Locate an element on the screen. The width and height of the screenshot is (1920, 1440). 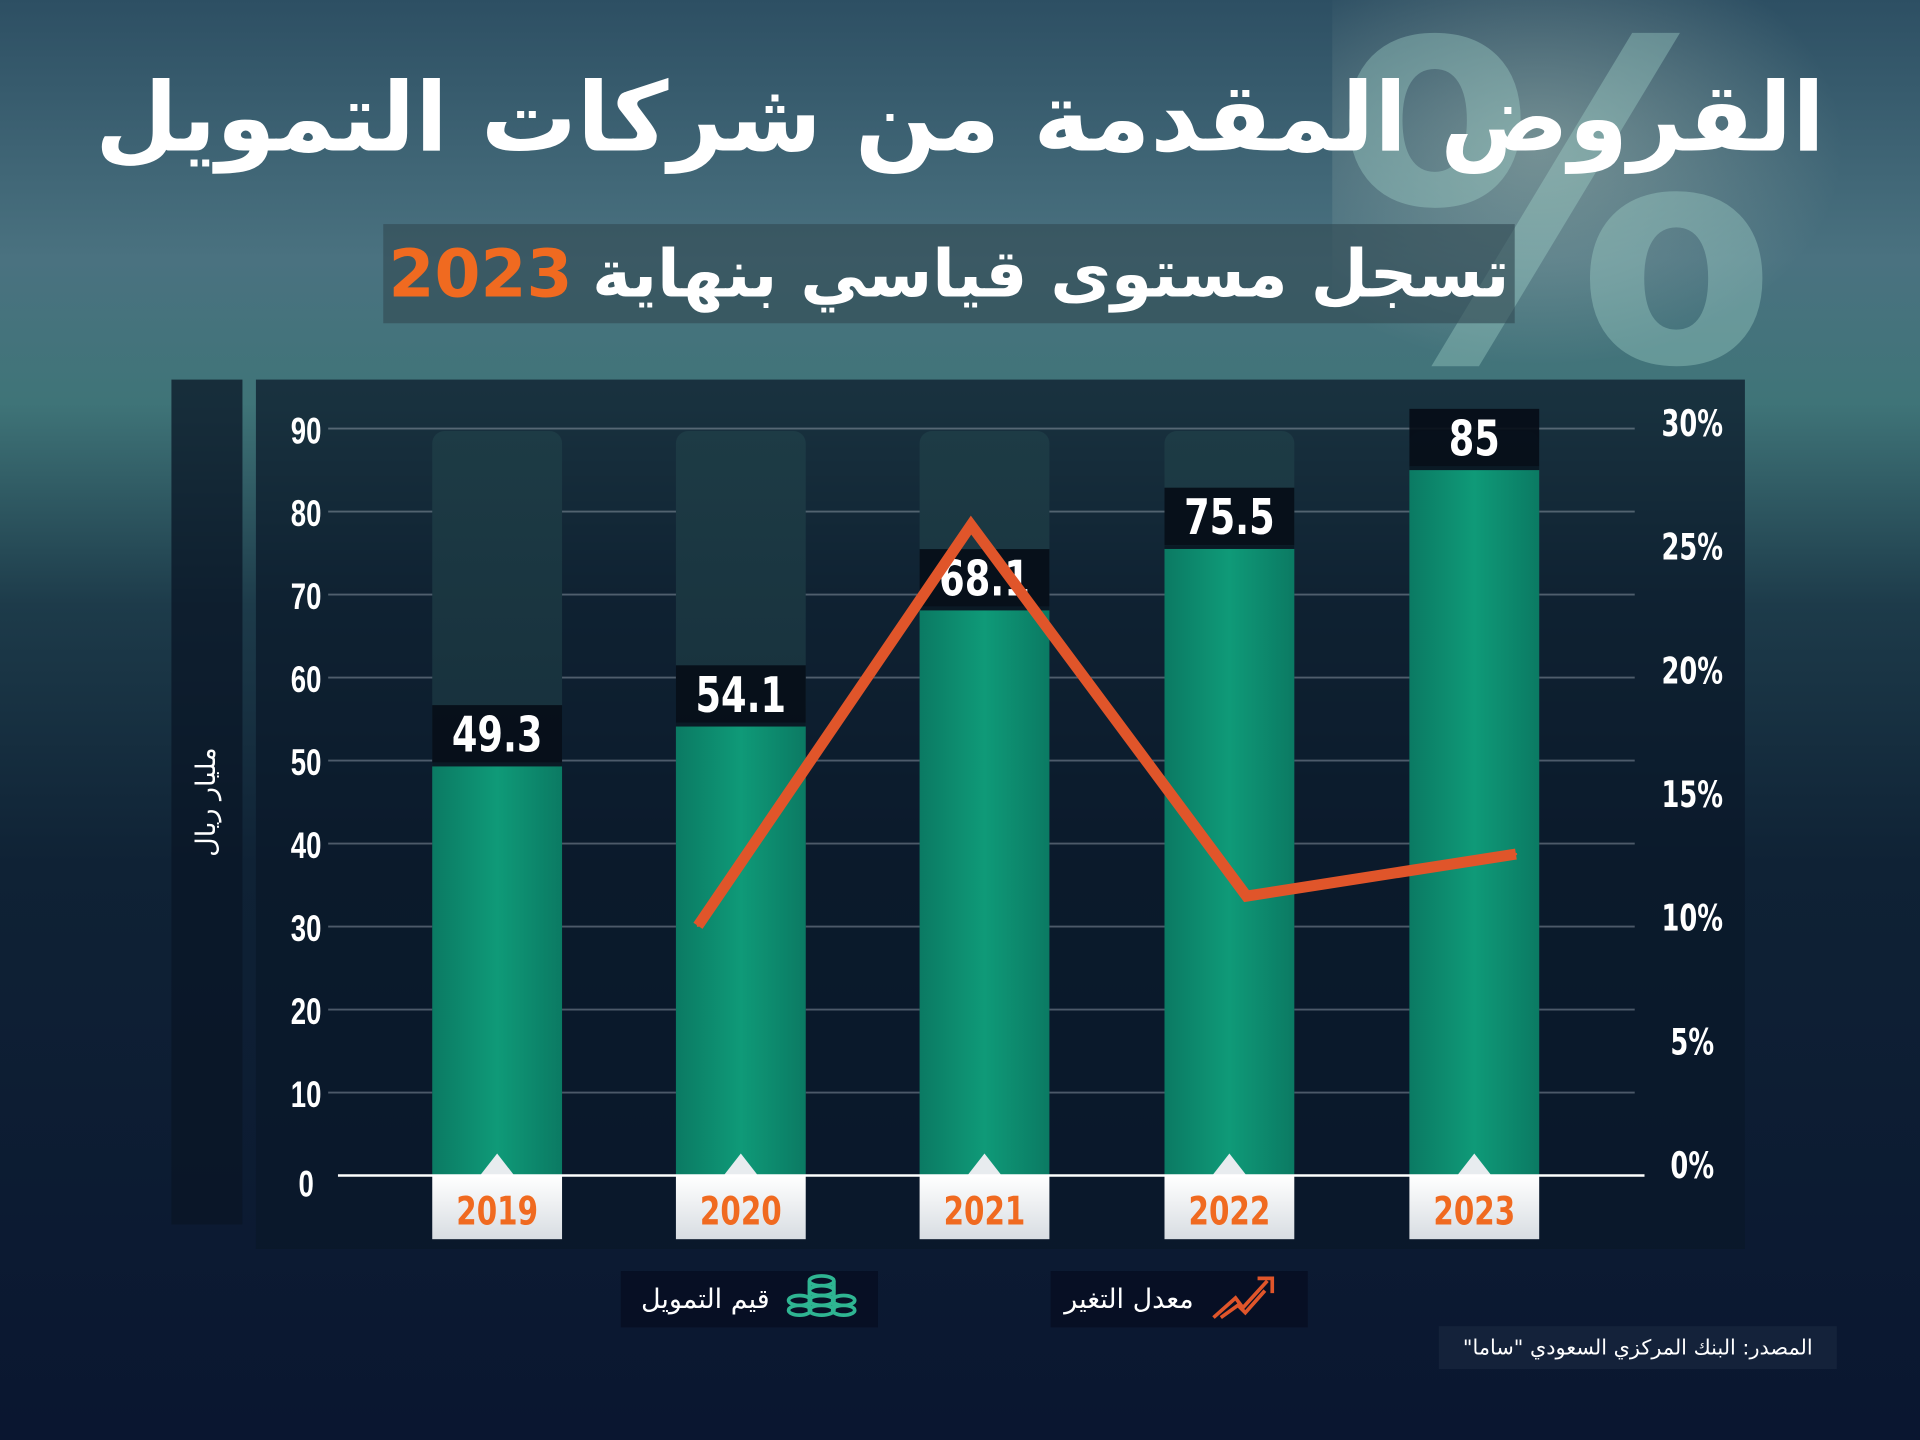
y-tick-label: 70 is located at coordinates (306, 596).